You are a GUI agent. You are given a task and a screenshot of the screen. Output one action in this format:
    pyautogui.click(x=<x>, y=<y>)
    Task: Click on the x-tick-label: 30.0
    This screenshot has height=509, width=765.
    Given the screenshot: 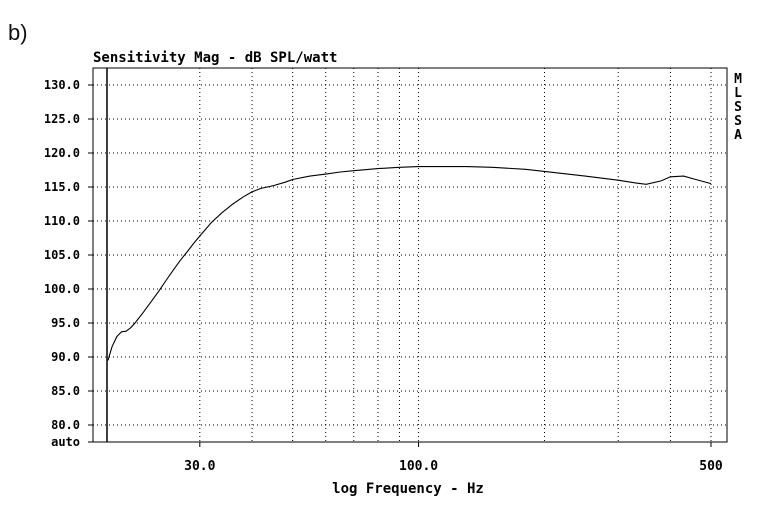 What is the action you would take?
    pyautogui.click(x=199, y=466)
    